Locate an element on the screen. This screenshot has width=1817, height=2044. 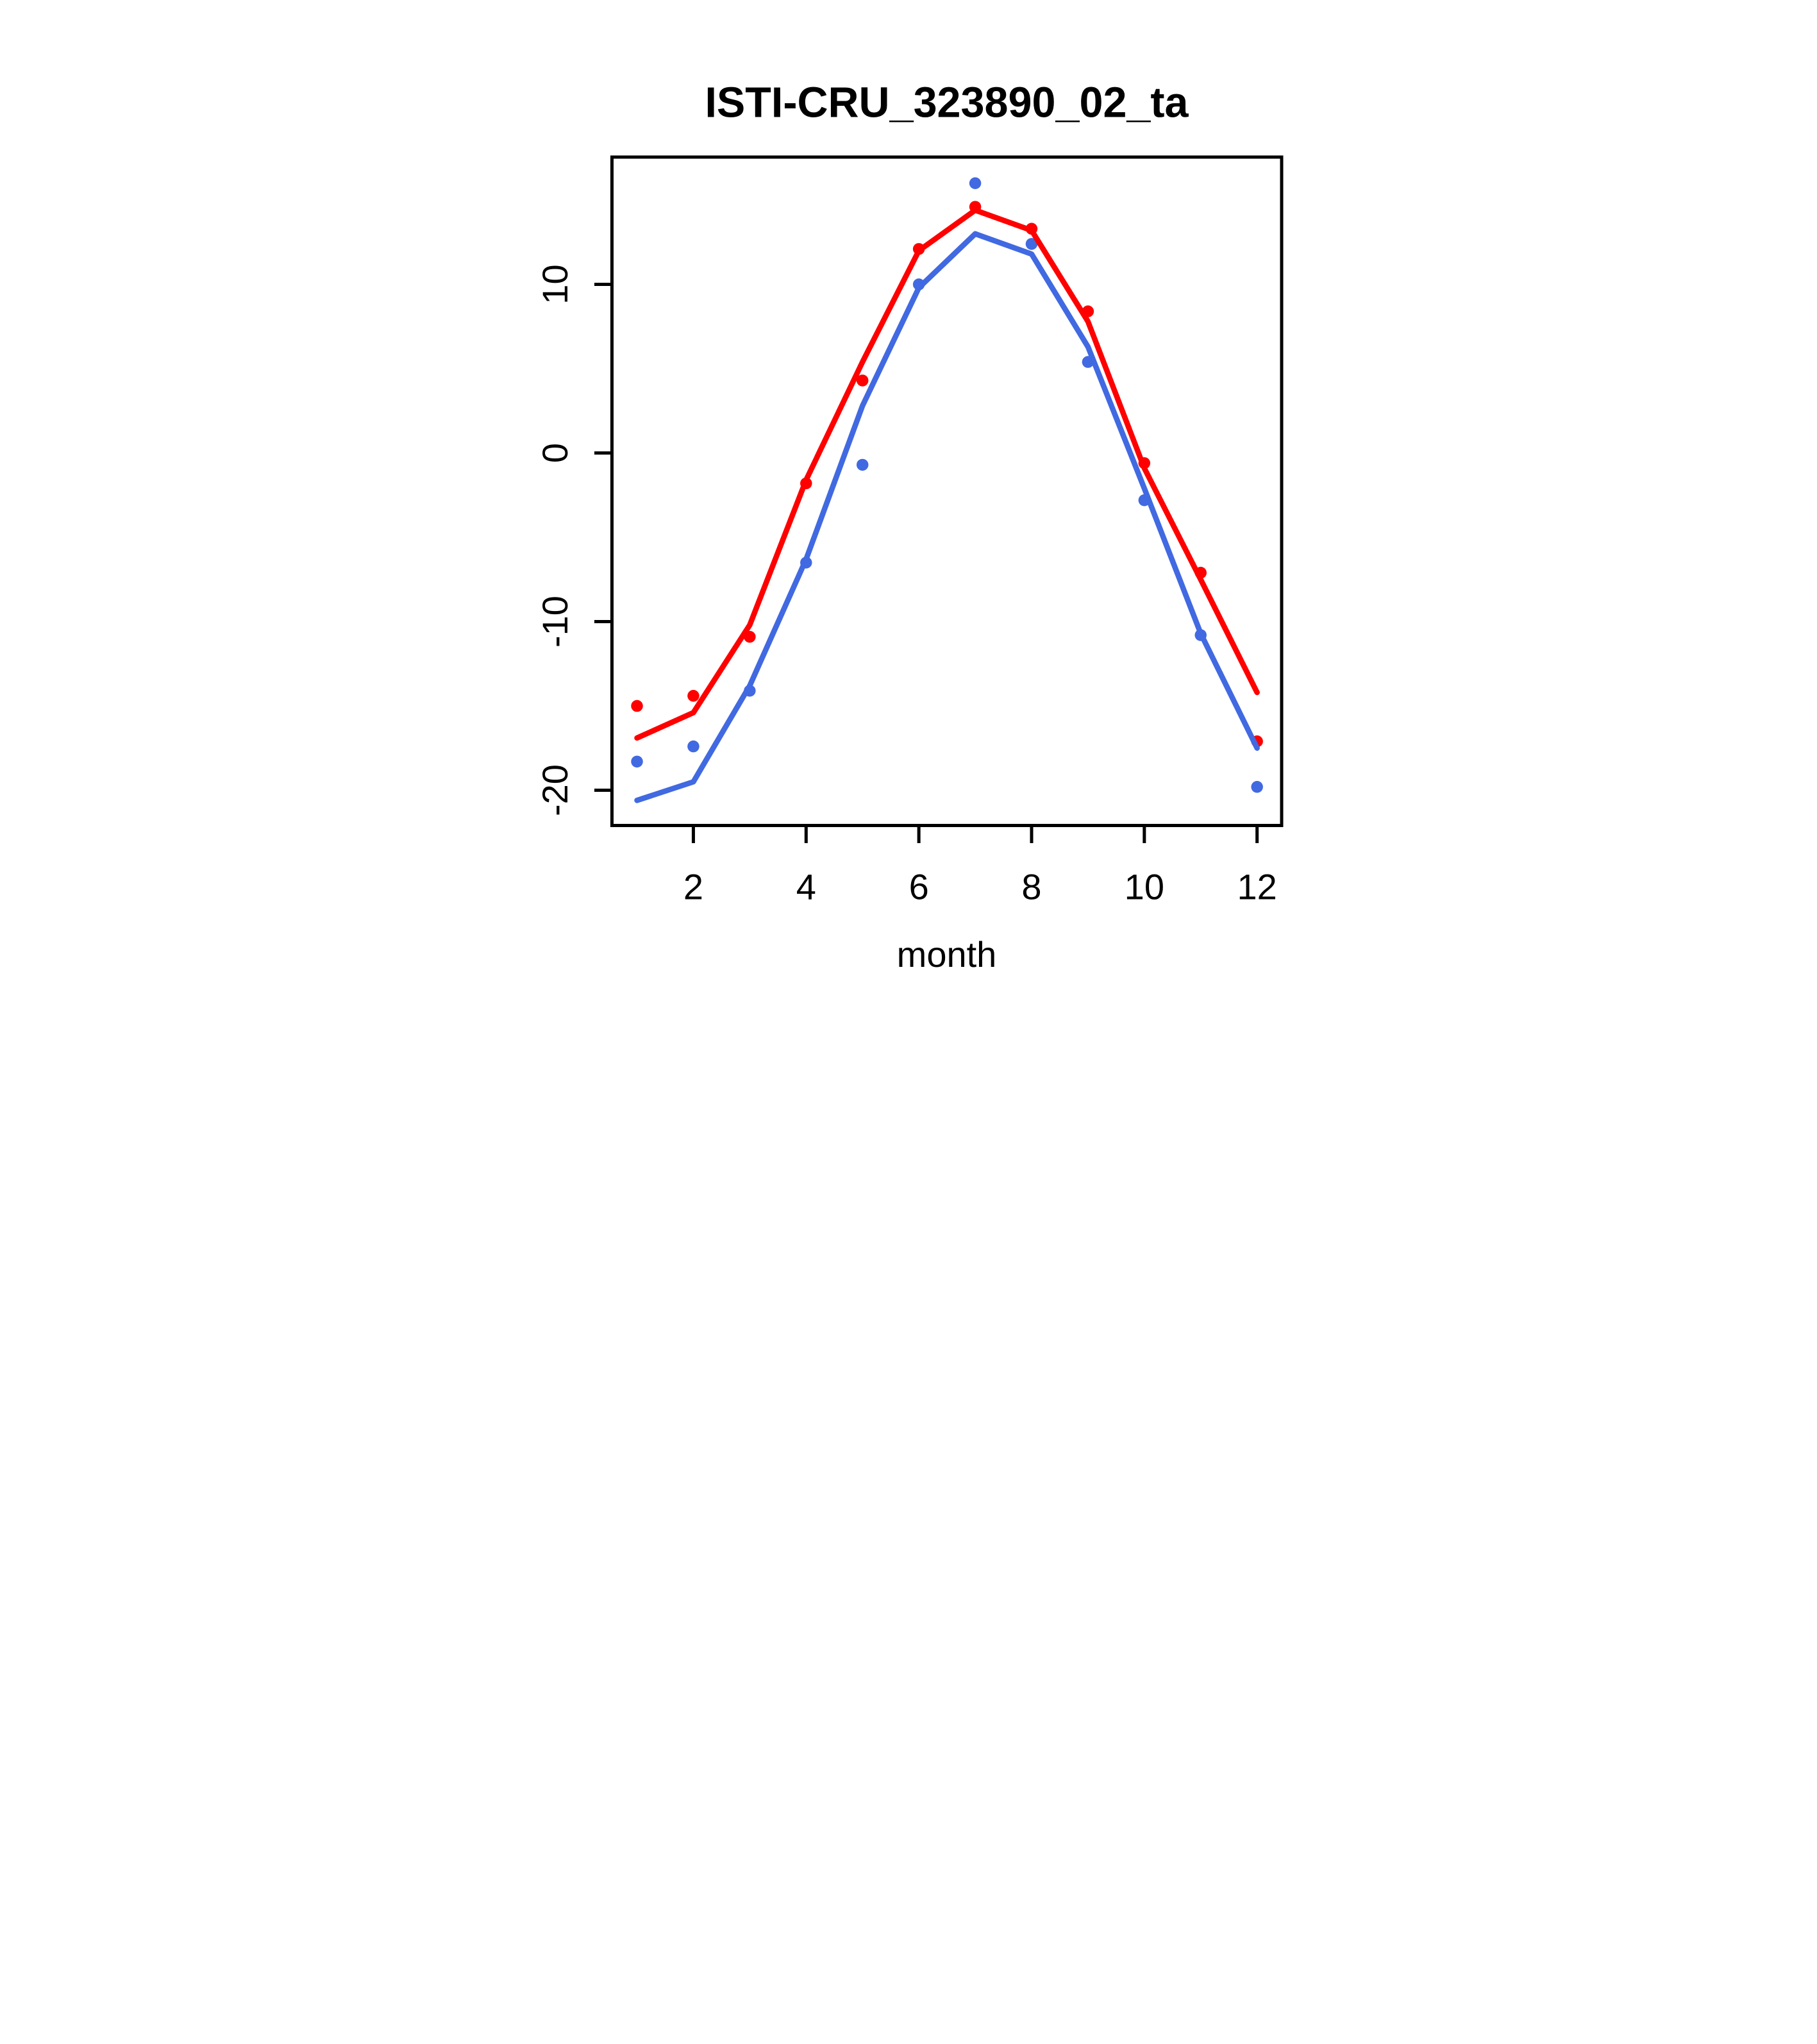
x-tick-label: 4 is located at coordinates (806, 887).